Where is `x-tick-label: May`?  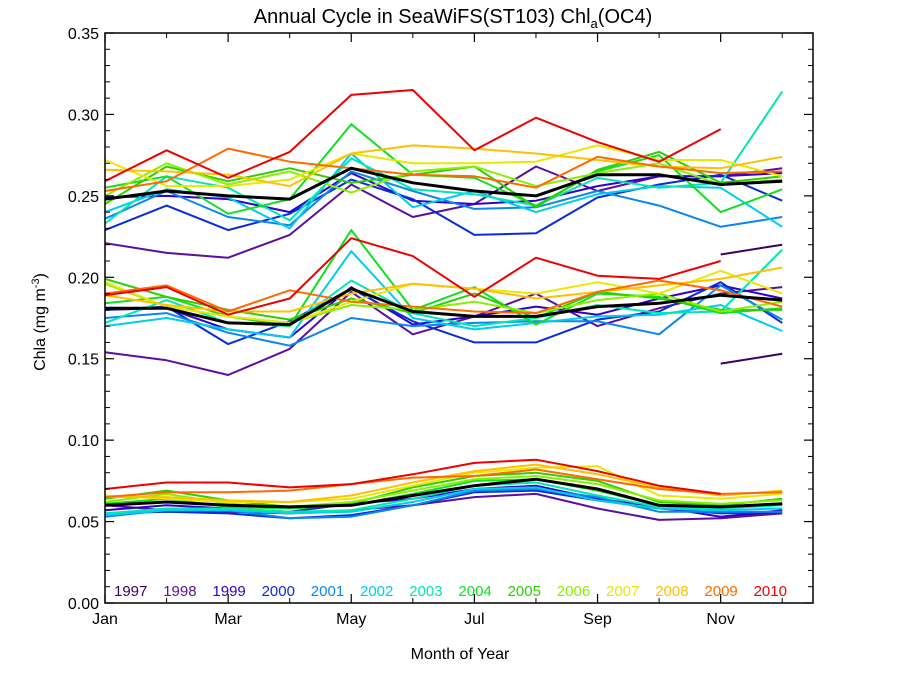
x-tick-label: May is located at coordinates (351, 619).